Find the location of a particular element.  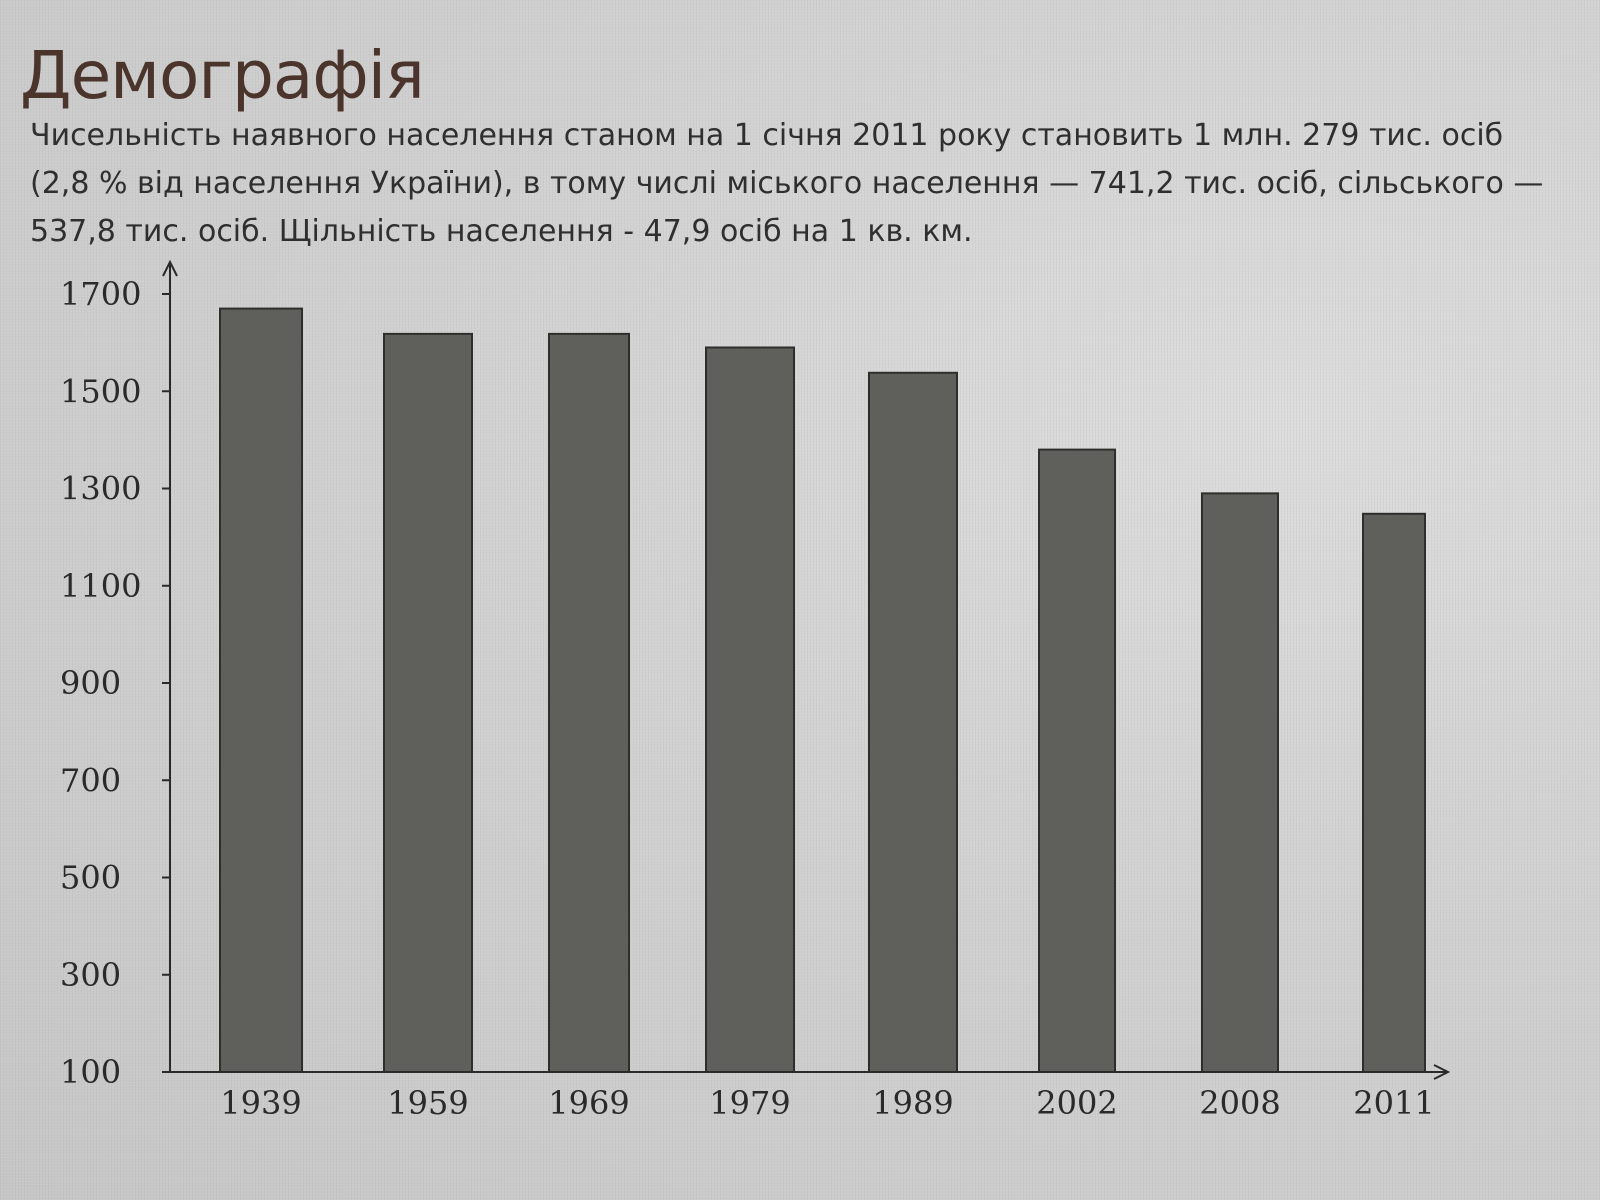

x-tick-label-2011: 2011 is located at coordinates (1393, 1103).